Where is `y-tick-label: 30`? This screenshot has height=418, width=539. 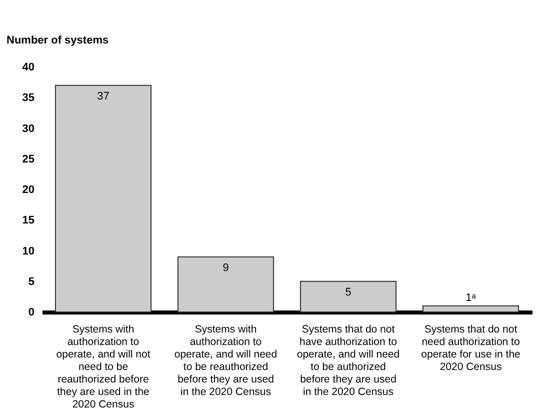 y-tick-label: 30 is located at coordinates (28, 128).